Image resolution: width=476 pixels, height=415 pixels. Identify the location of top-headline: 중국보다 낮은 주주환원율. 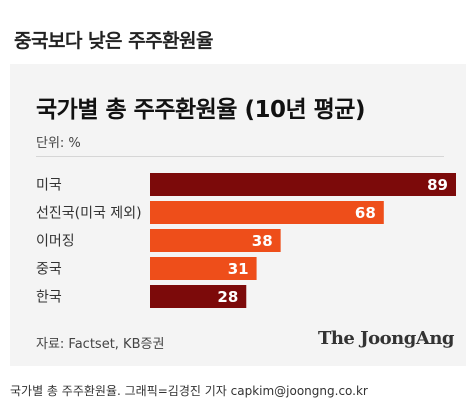
(114, 41).